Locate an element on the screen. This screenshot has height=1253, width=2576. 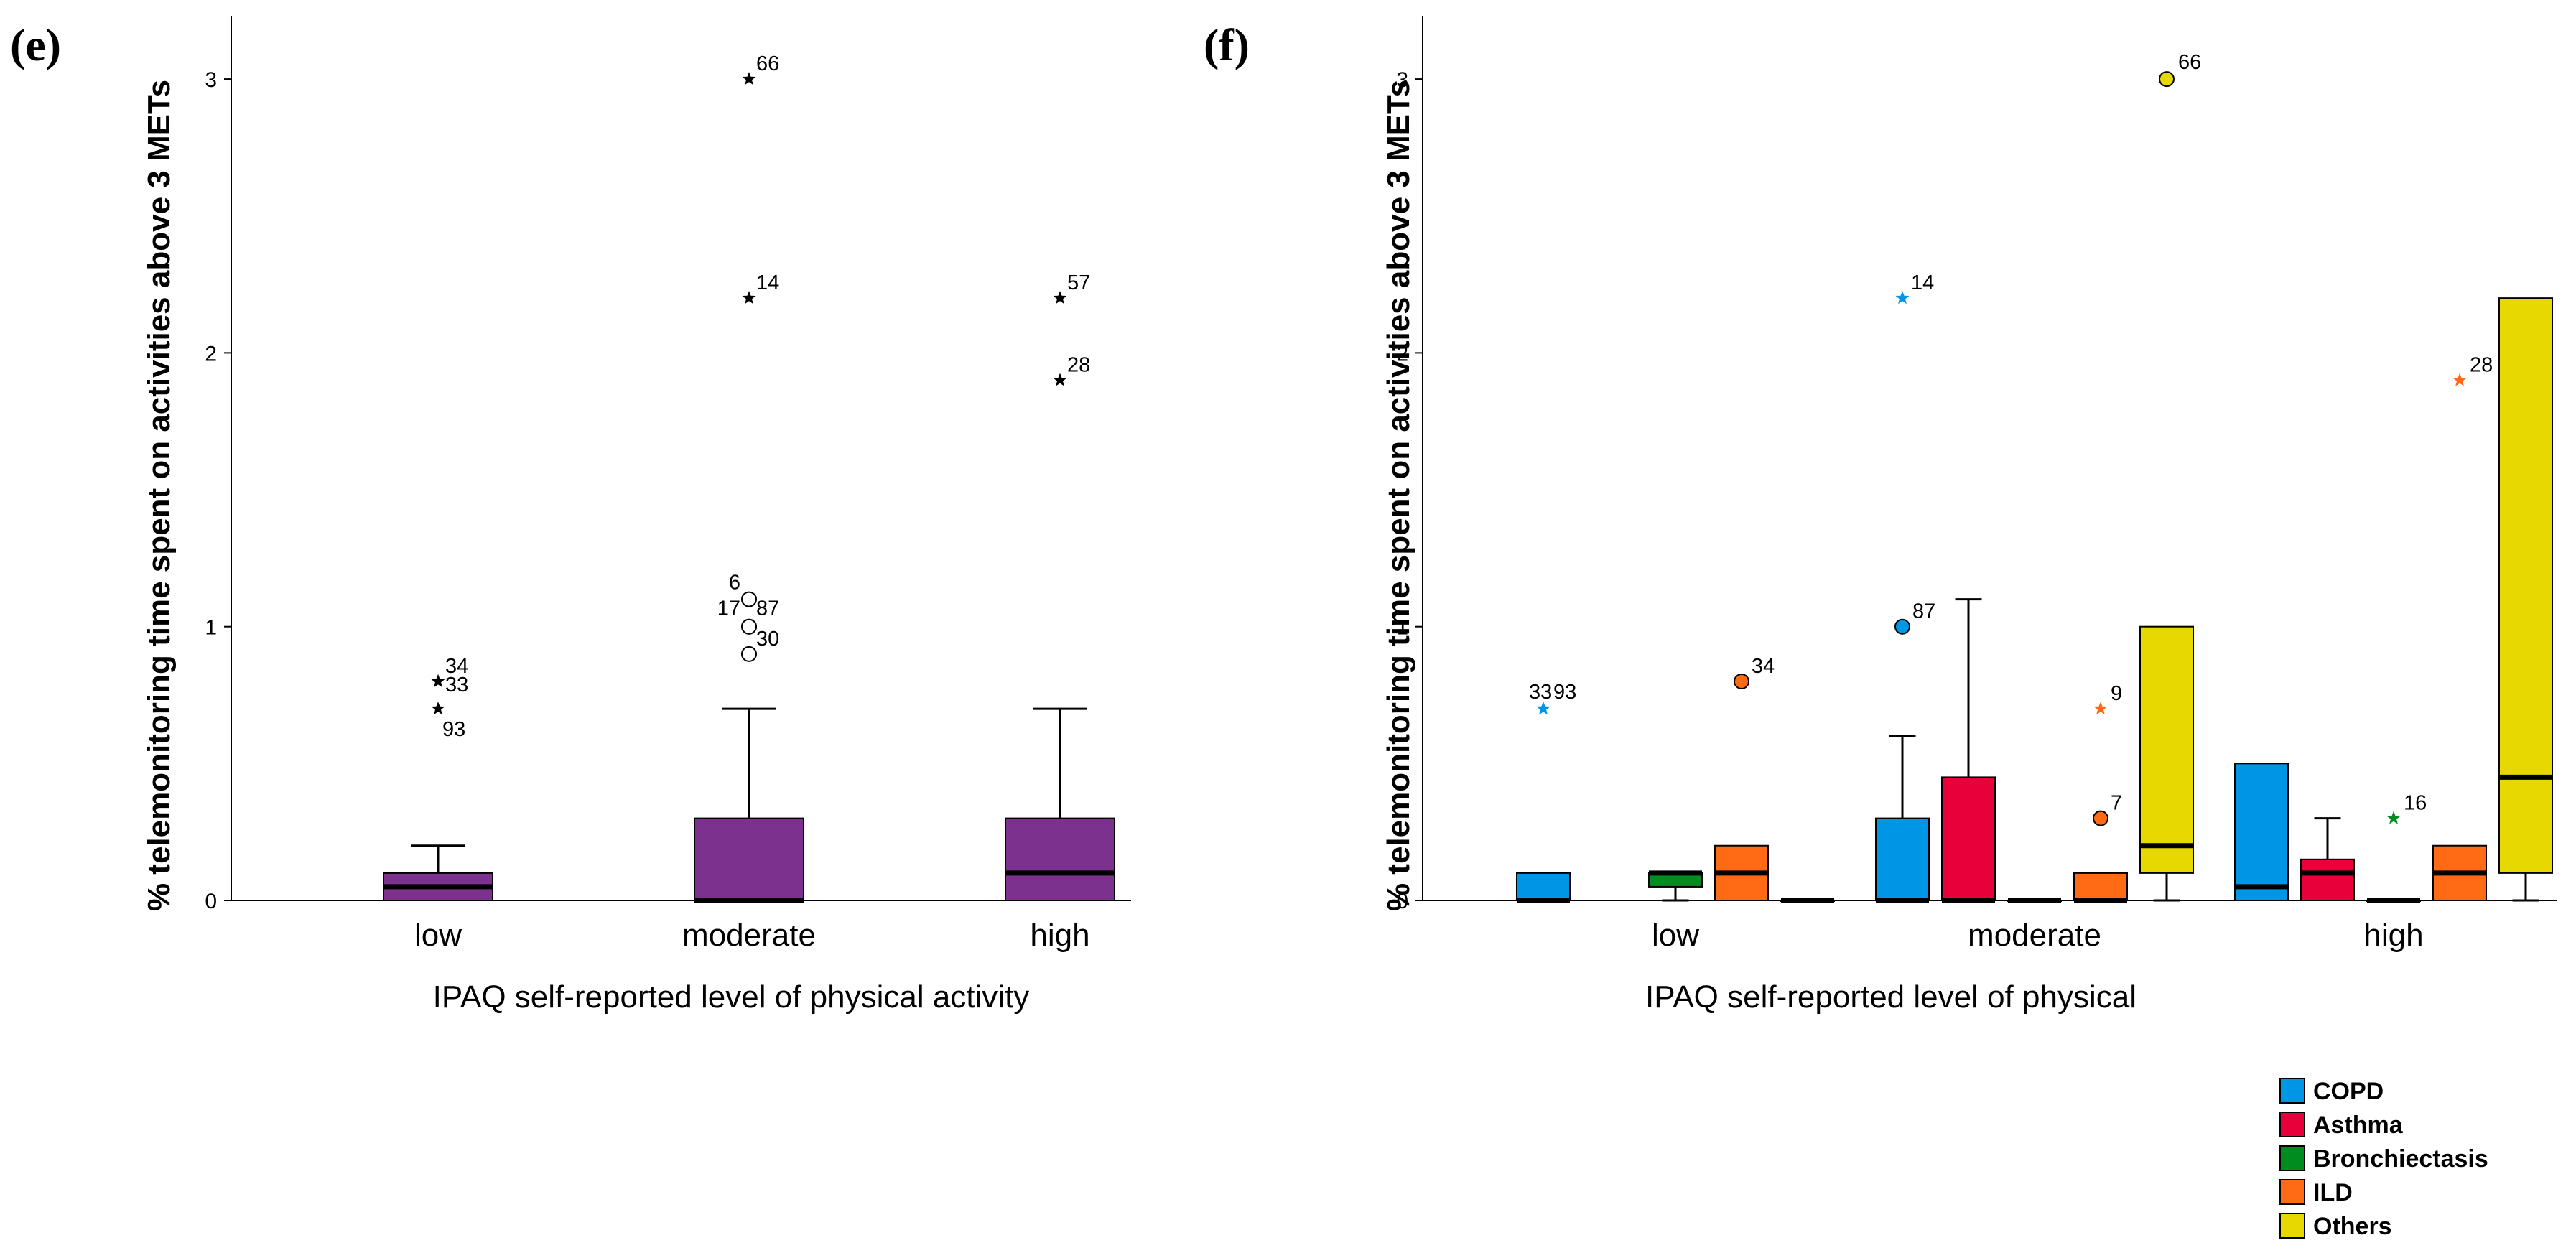
outlier-label: 16 is located at coordinates (2415, 803).